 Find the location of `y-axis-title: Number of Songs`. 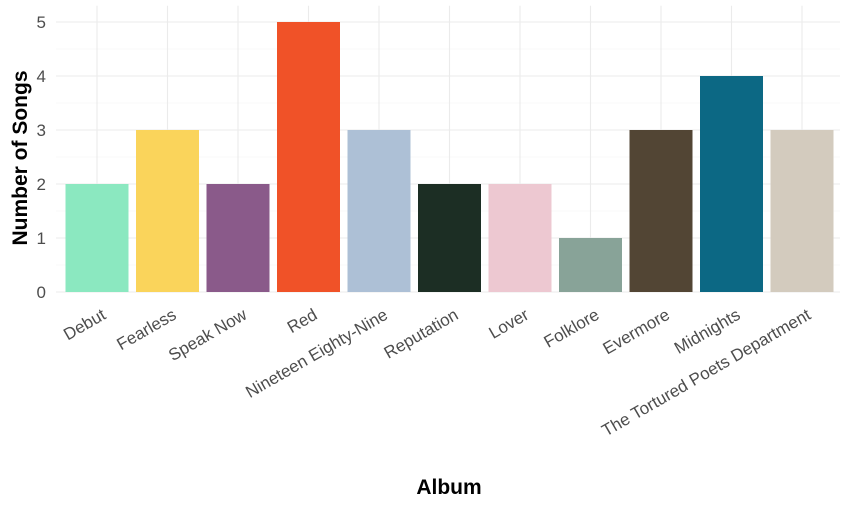

y-axis-title: Number of Songs is located at coordinates (20, 157).